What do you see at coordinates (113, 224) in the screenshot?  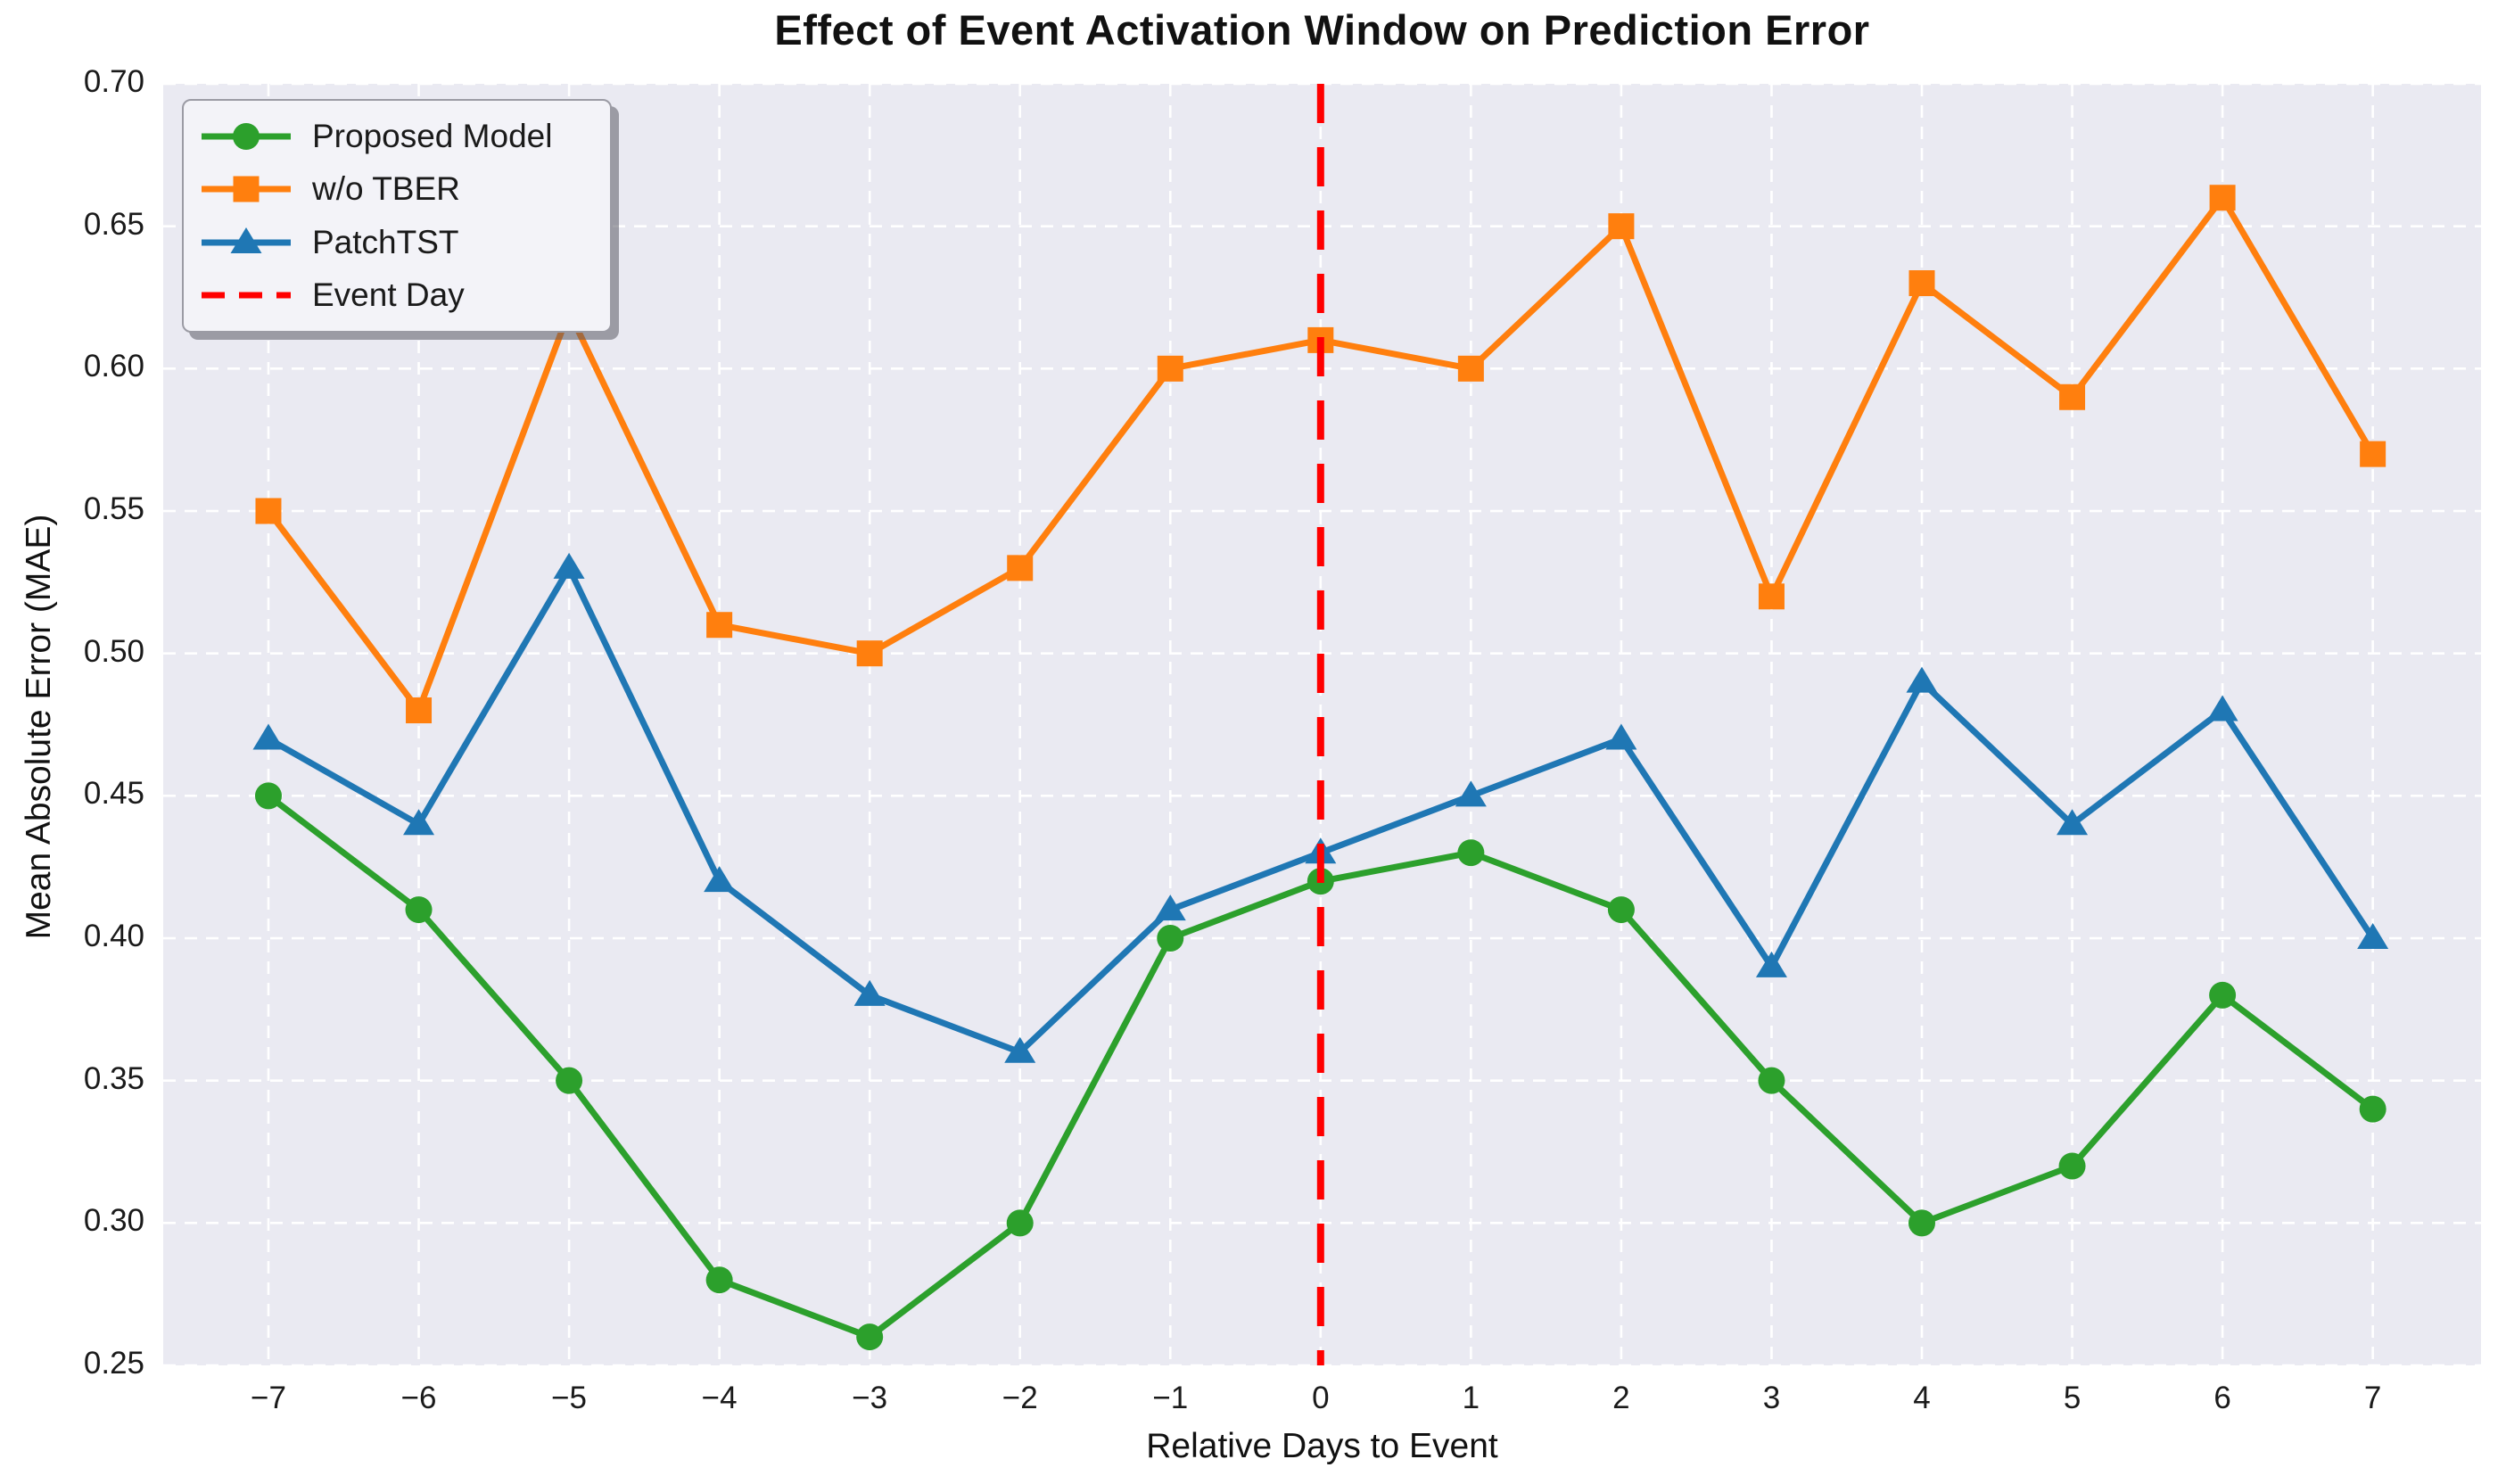 I see `y-tick-0.65: 0.65` at bounding box center [113, 224].